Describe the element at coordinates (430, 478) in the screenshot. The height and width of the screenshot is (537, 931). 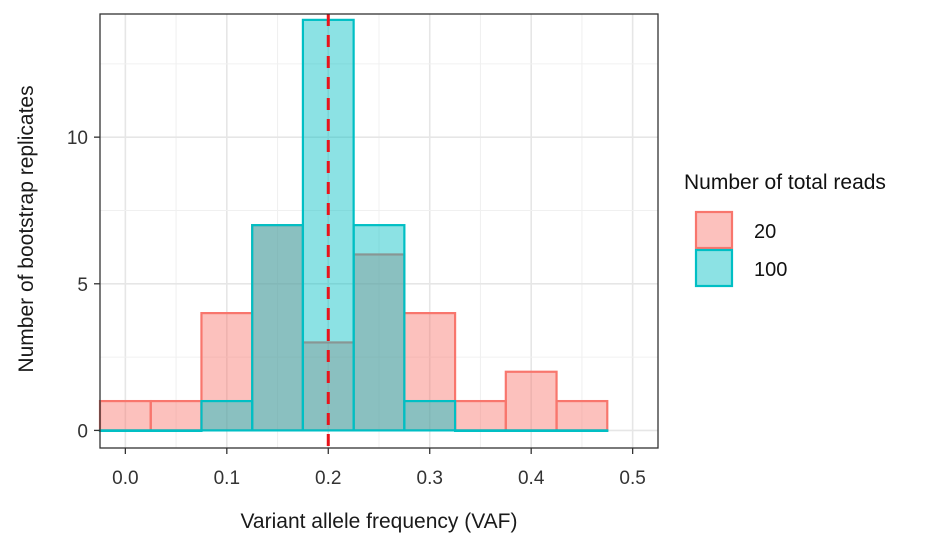
I see `x-tick-label: 0.3` at that location.